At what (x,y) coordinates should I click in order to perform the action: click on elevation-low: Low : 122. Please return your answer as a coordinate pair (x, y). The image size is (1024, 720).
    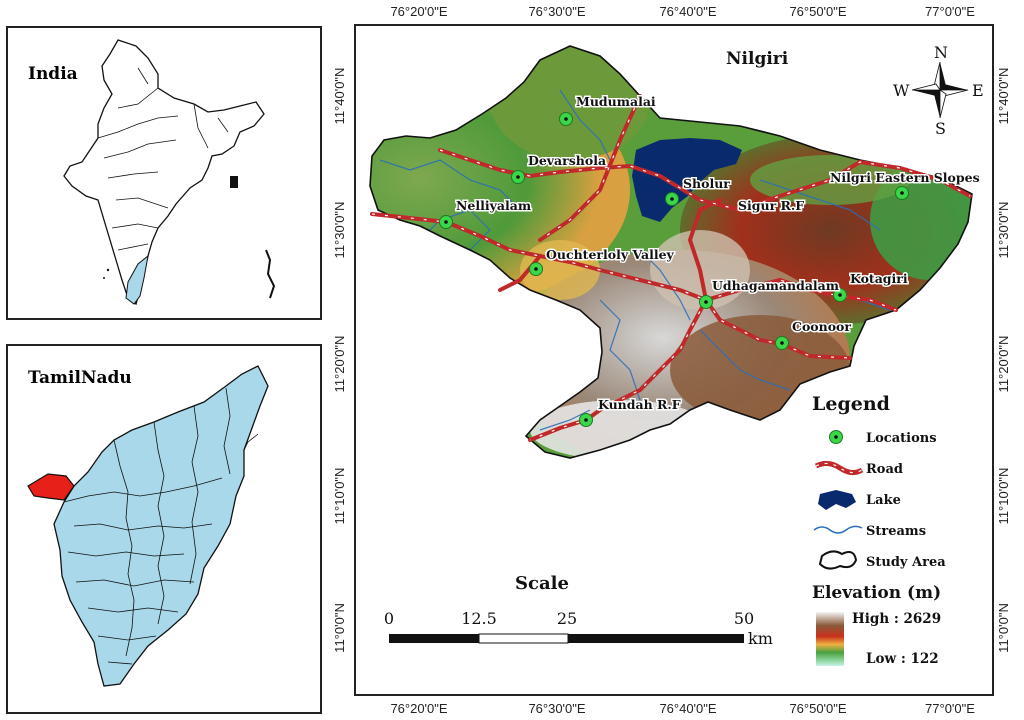
    Looking at the image, I should click on (902, 659).